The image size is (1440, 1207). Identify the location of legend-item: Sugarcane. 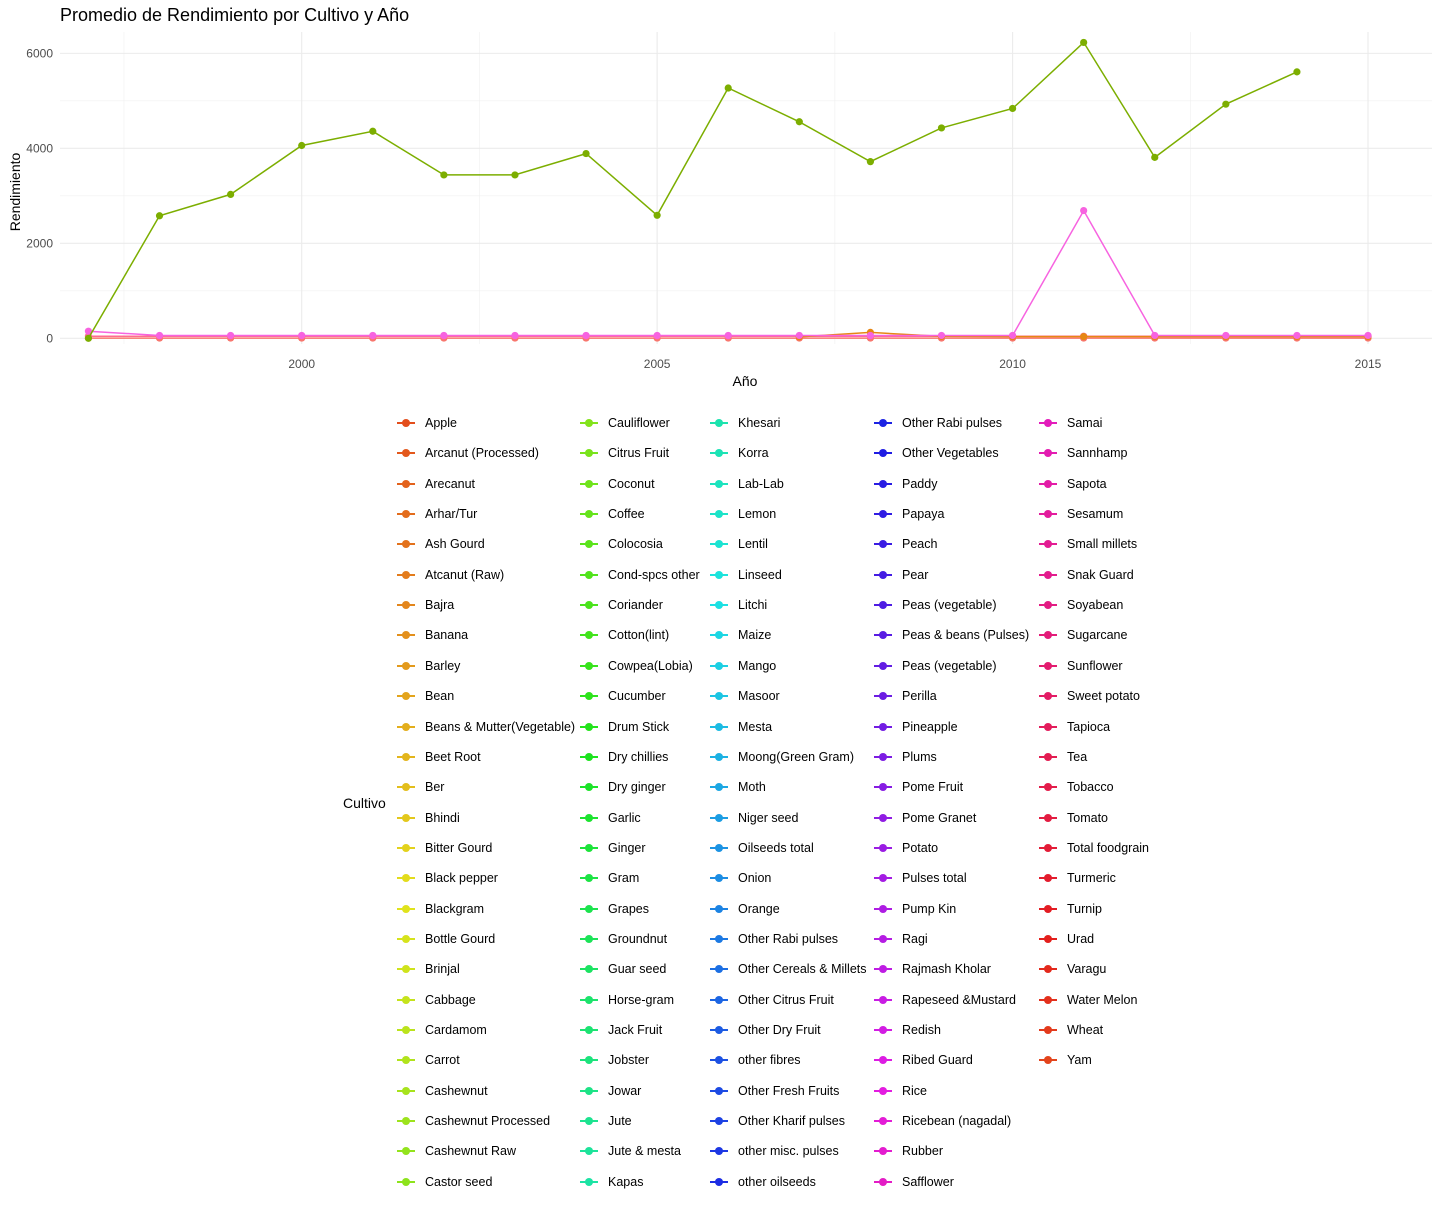
(1082, 635).